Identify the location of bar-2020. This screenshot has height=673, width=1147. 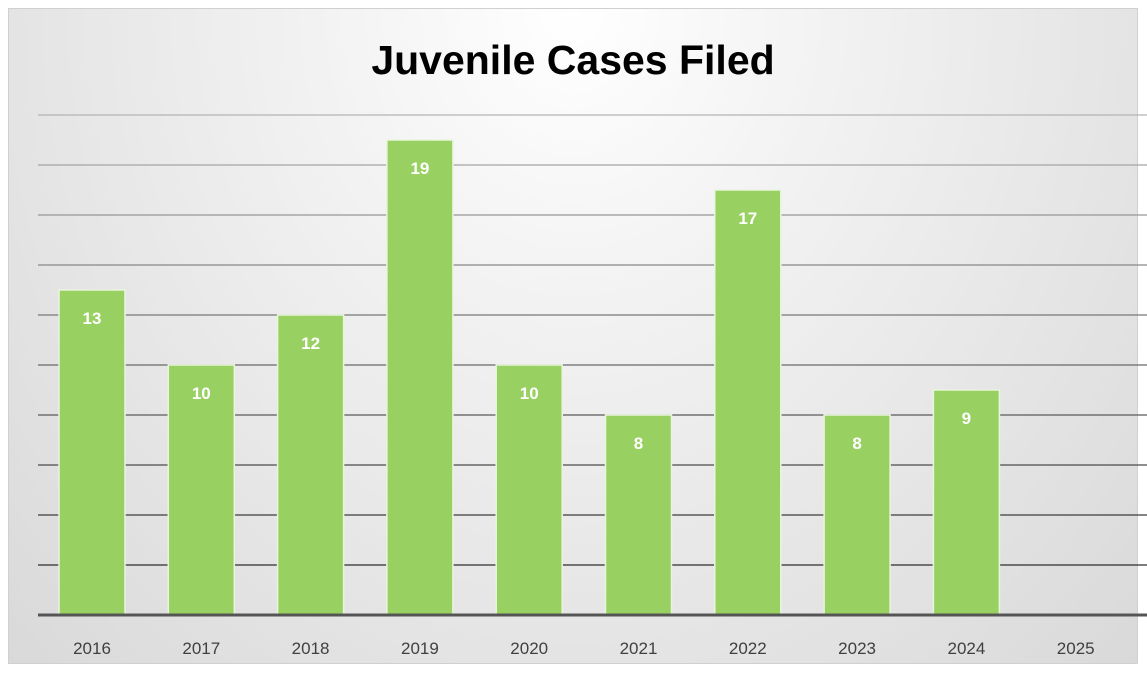
(529, 490).